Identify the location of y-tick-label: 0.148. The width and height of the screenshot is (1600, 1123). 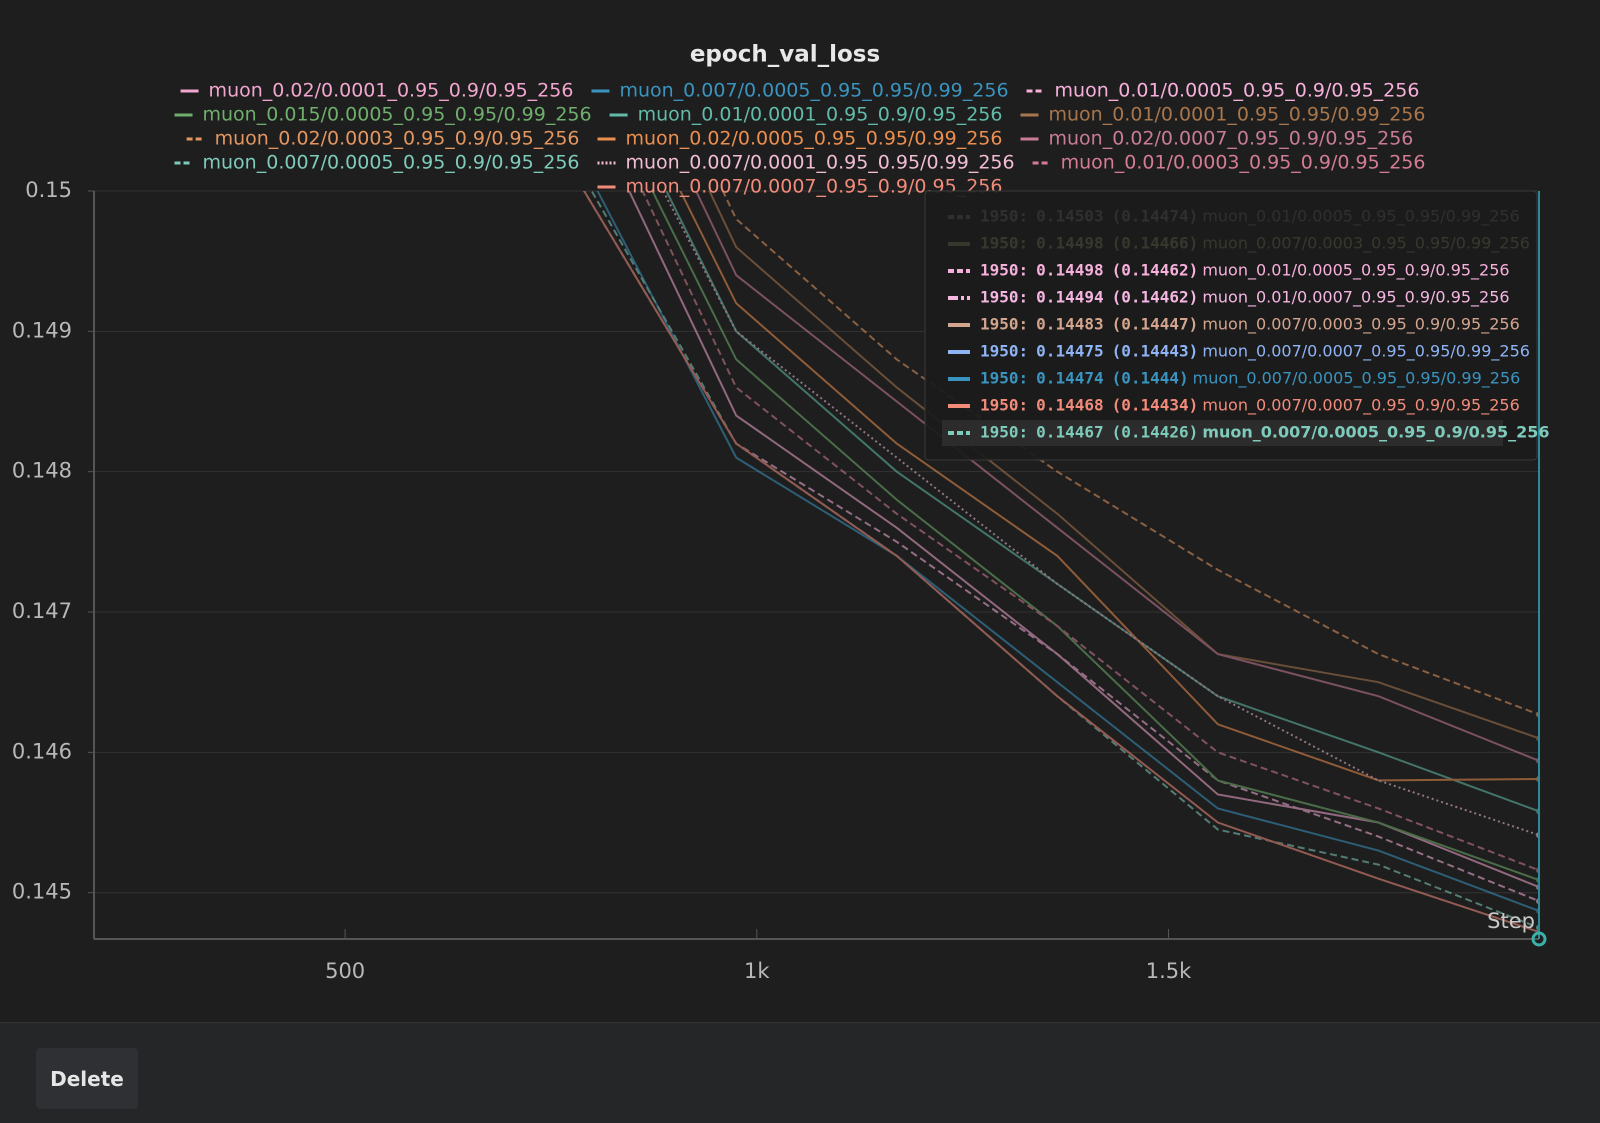
(42, 471).